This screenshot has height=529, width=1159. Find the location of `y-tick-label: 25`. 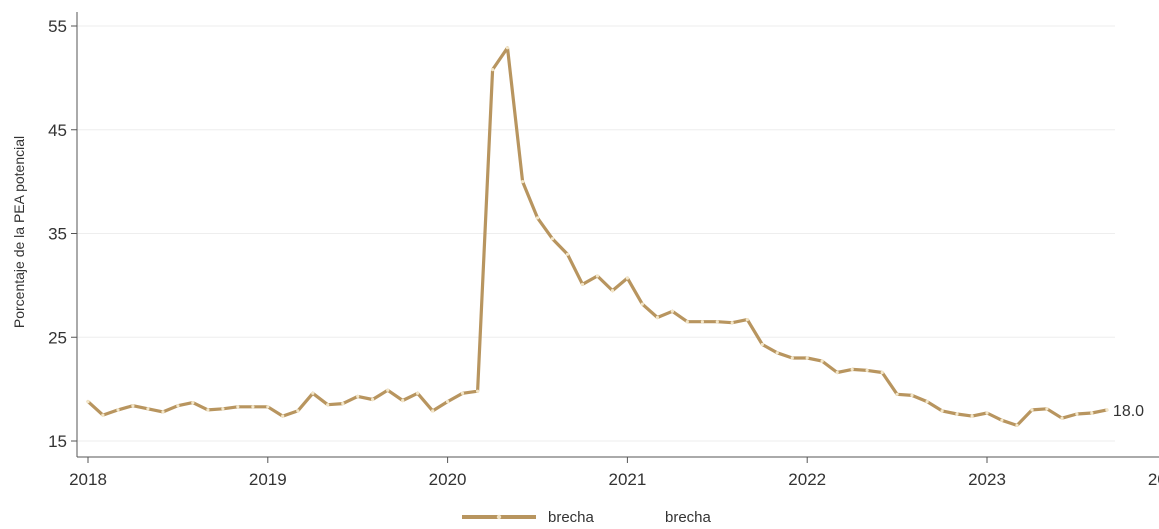

y-tick-label: 25 is located at coordinates (57, 337).